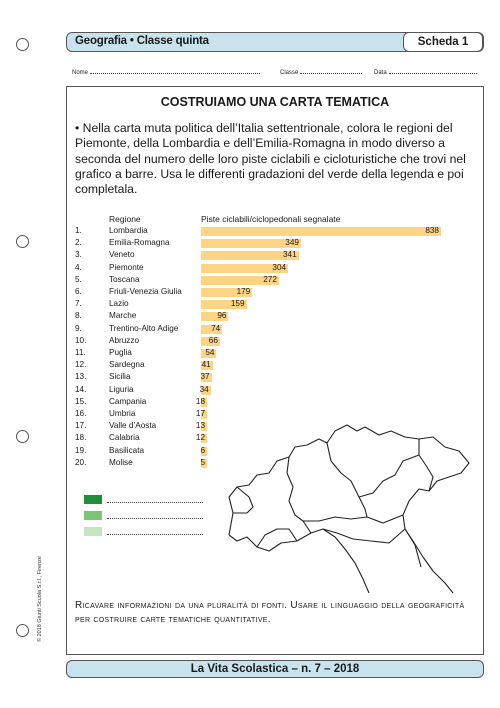 This screenshot has width=500, height=708. Describe the element at coordinates (200, 438) in the screenshot. I see `bar-value-label: 12` at that location.